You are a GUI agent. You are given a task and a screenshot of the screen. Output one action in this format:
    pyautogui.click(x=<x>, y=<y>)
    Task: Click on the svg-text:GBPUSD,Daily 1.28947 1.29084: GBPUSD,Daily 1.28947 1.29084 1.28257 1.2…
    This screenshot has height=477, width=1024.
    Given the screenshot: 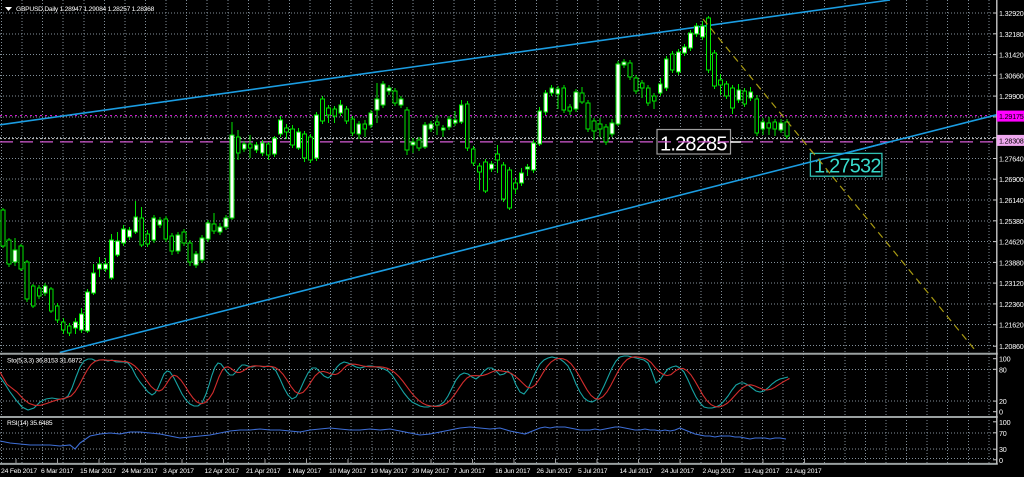 What is the action you would take?
    pyautogui.click(x=85, y=9)
    